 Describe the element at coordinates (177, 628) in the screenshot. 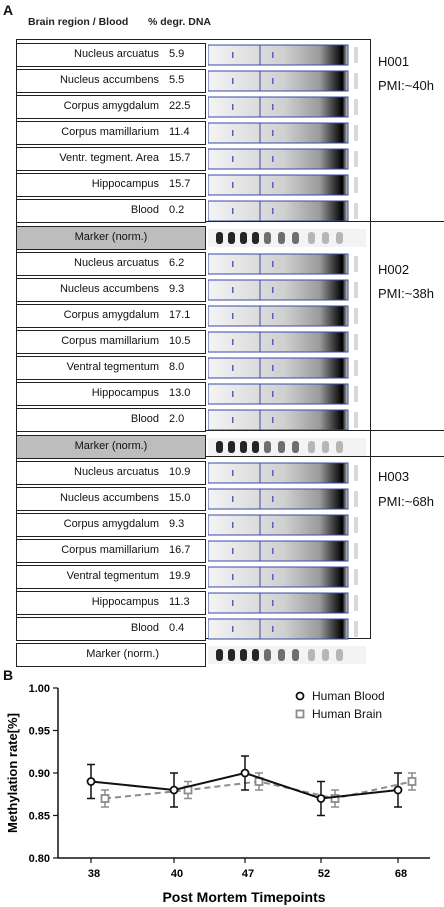

I see `degraded-dna-value: 0.4` at that location.